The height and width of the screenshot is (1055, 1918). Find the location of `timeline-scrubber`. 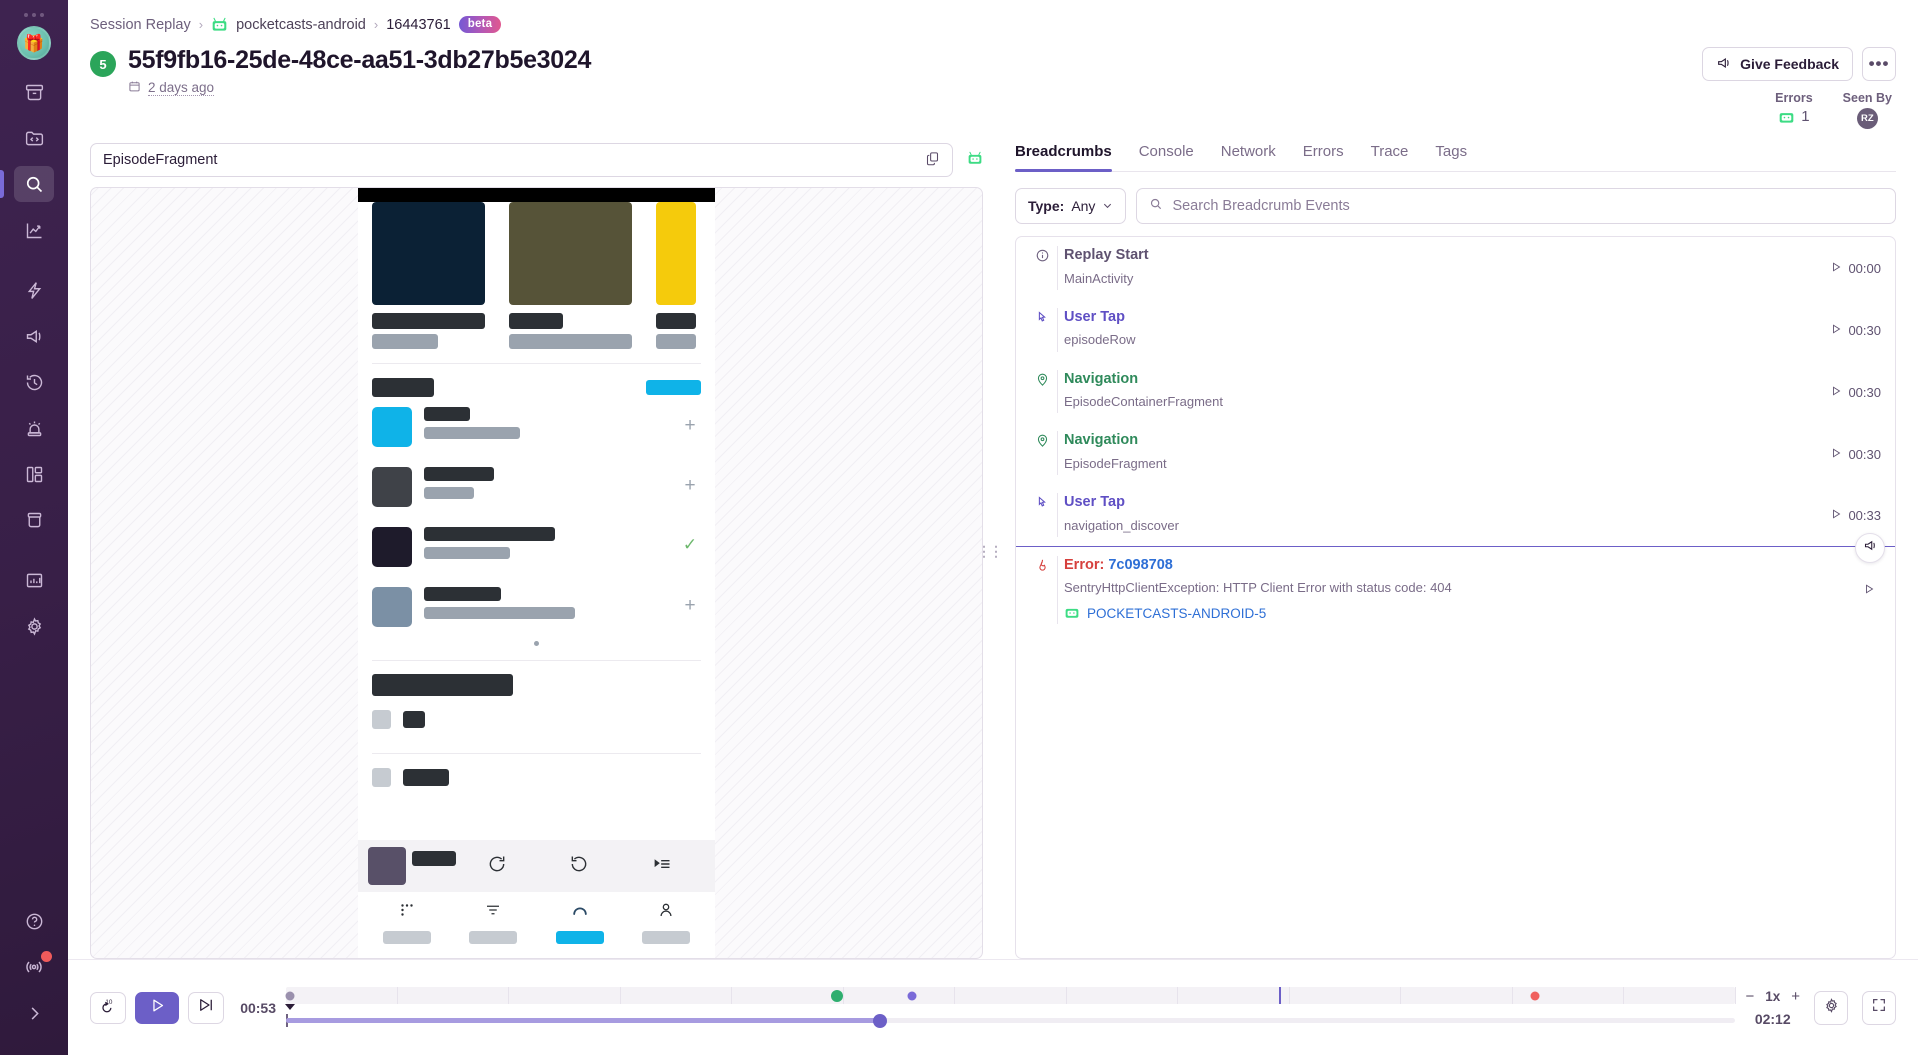

timeline-scrubber is located at coordinates (1010, 1016).